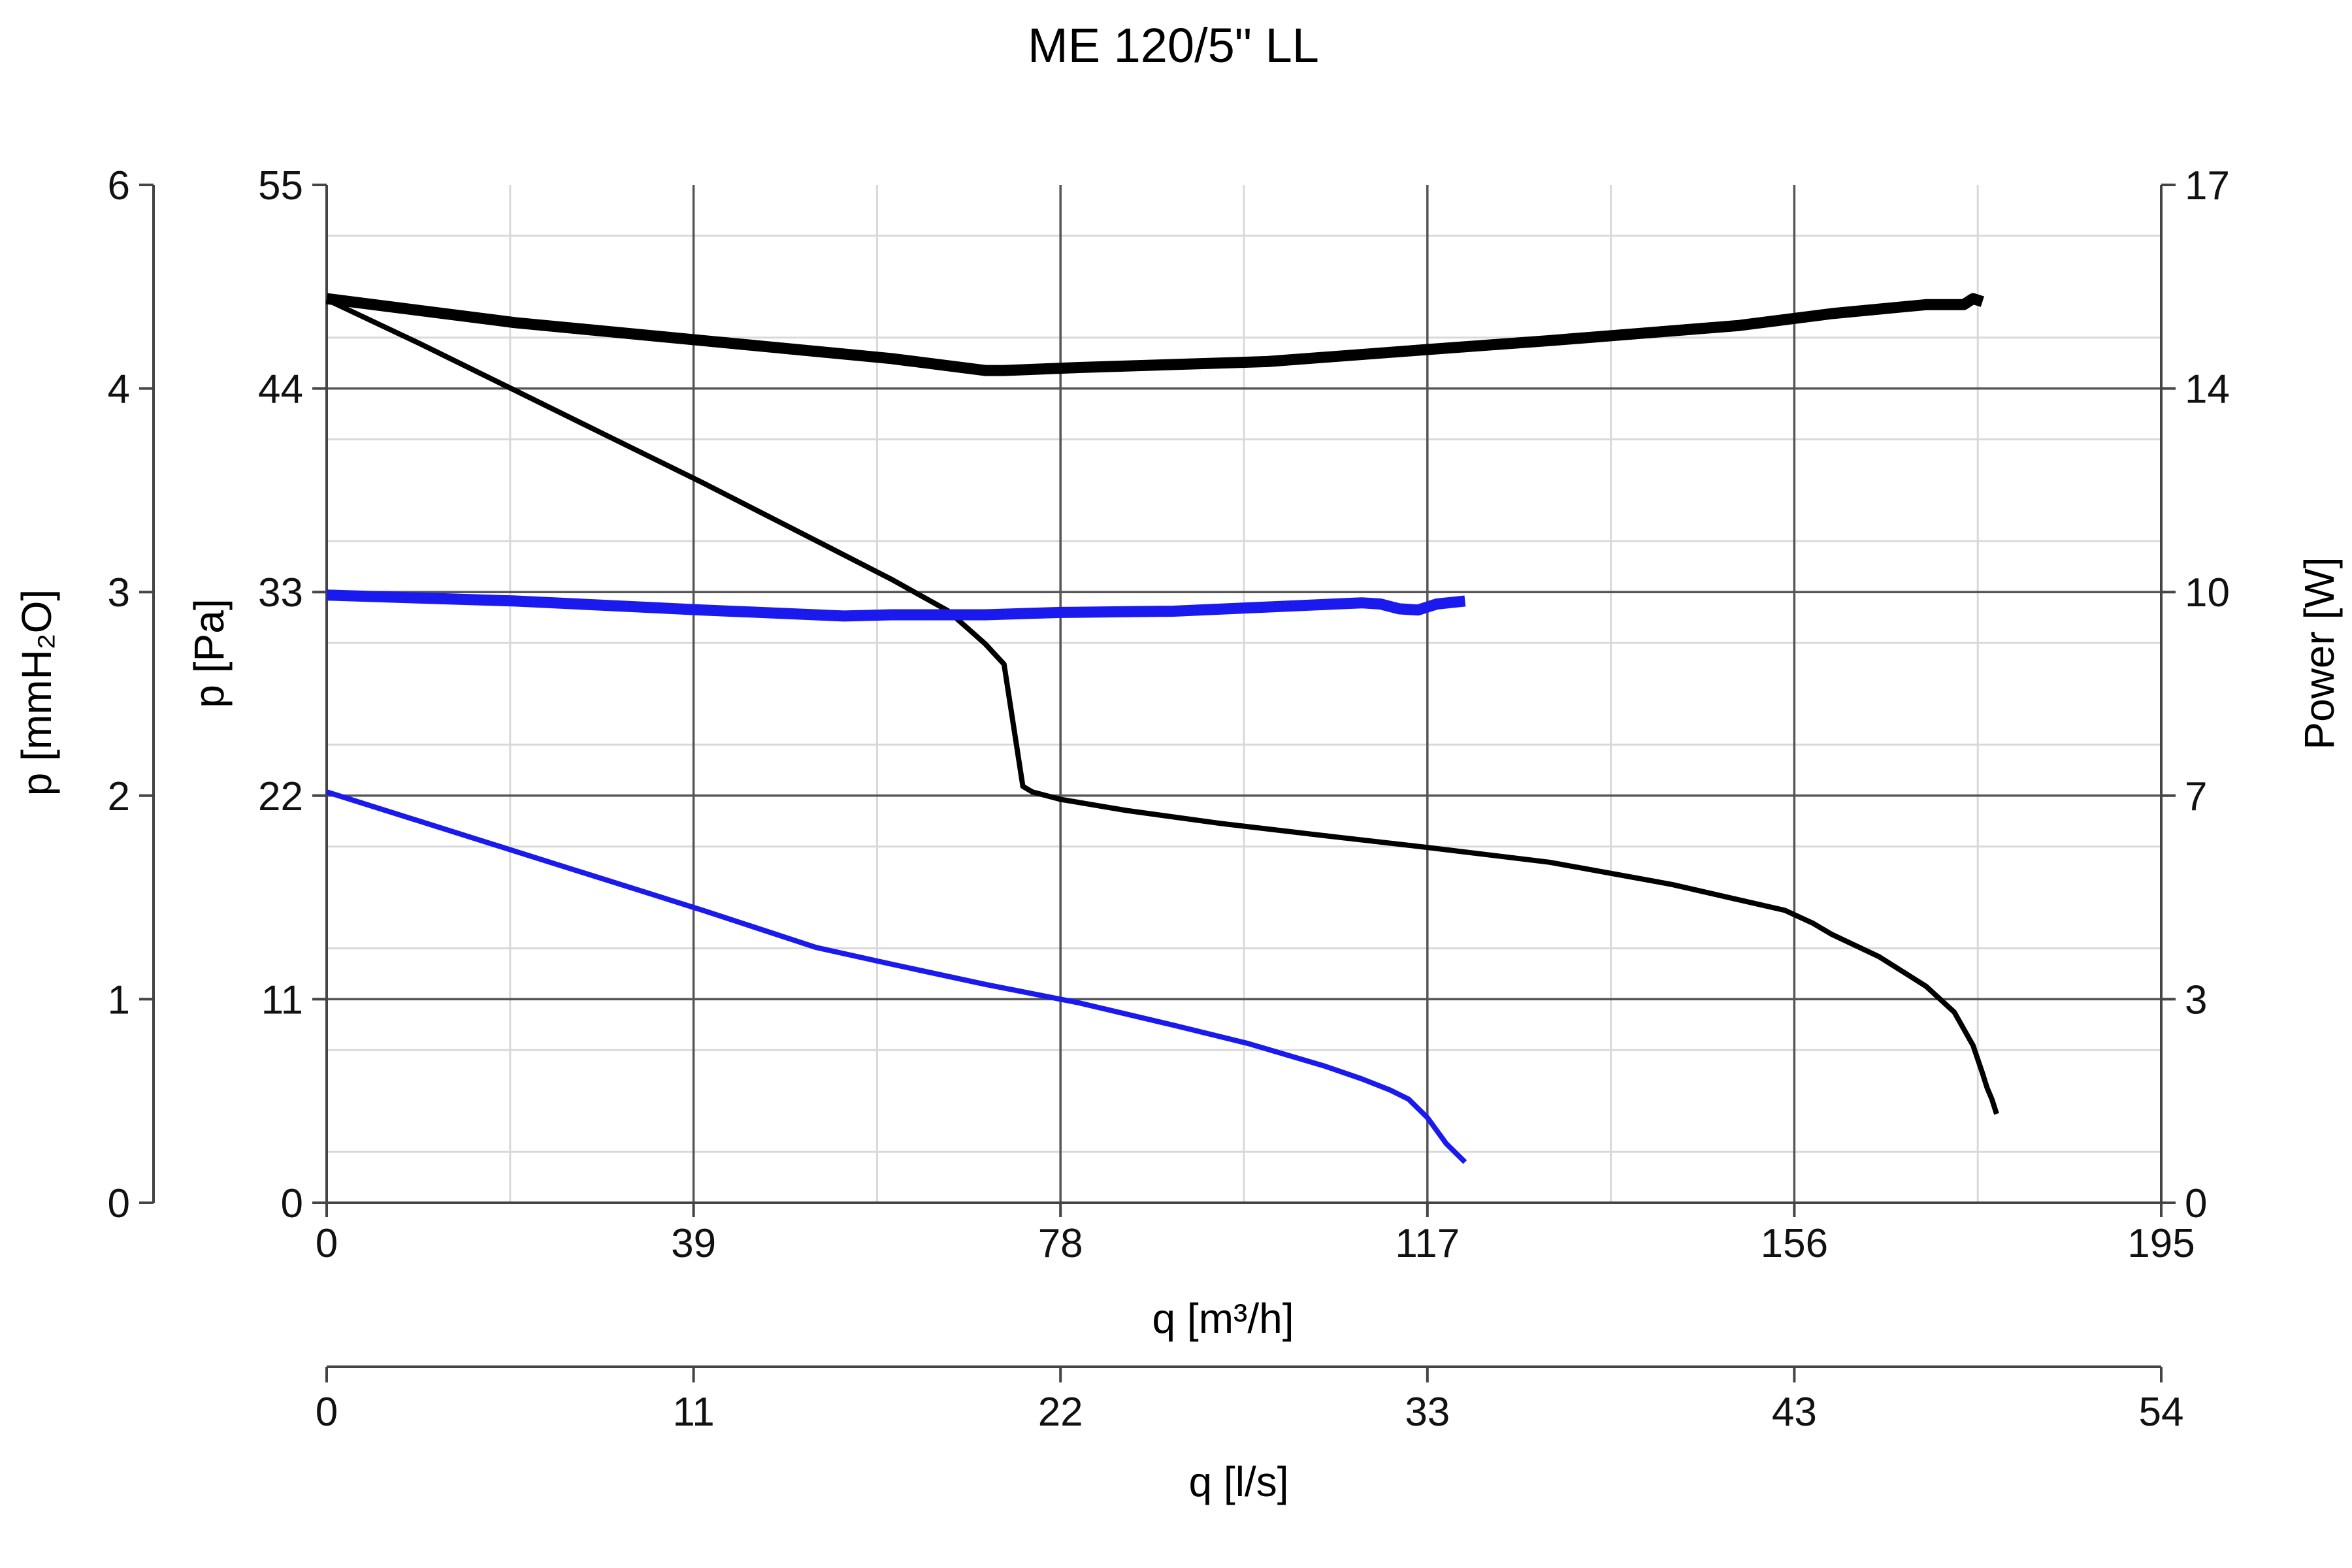 The height and width of the screenshot is (1568, 2352). Describe the element at coordinates (280, 389) in the screenshot. I see `y-tick-label-pa: 44` at that location.